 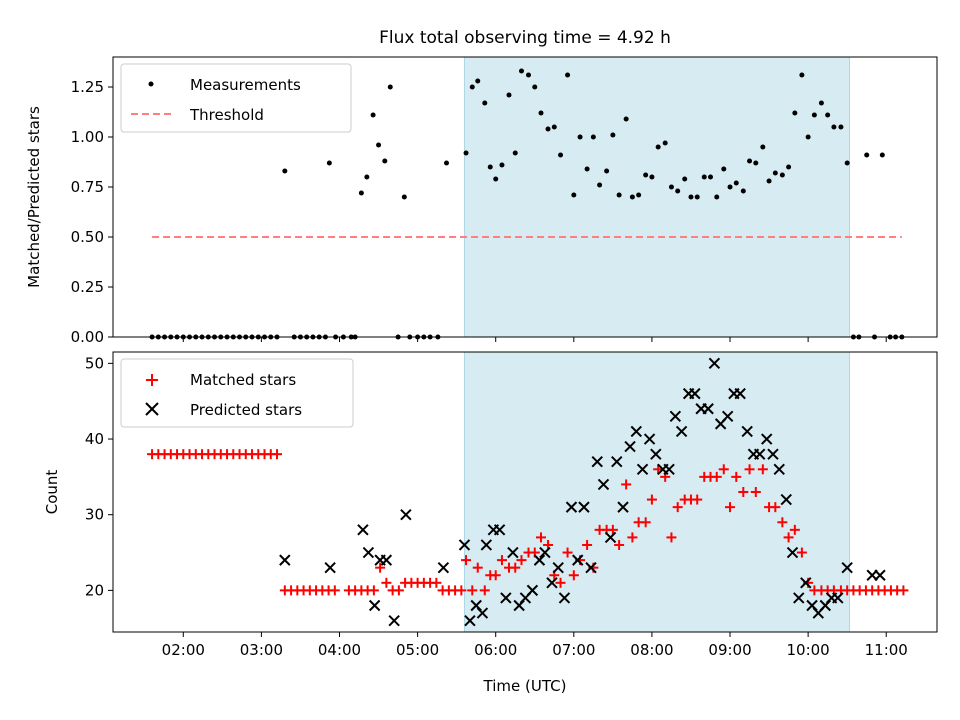 What do you see at coordinates (237, 393) in the screenshot?
I see `bottom-legend-box` at bounding box center [237, 393].